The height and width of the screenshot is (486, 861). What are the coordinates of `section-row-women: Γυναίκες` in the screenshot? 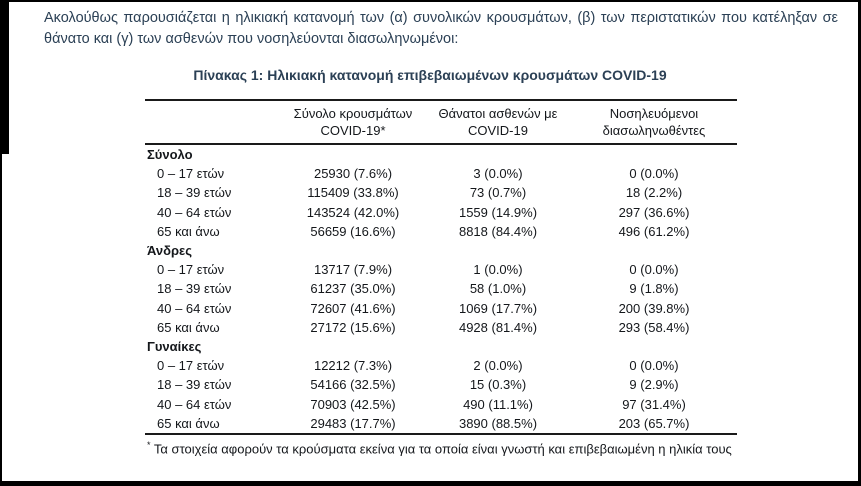 It's located at (441, 346).